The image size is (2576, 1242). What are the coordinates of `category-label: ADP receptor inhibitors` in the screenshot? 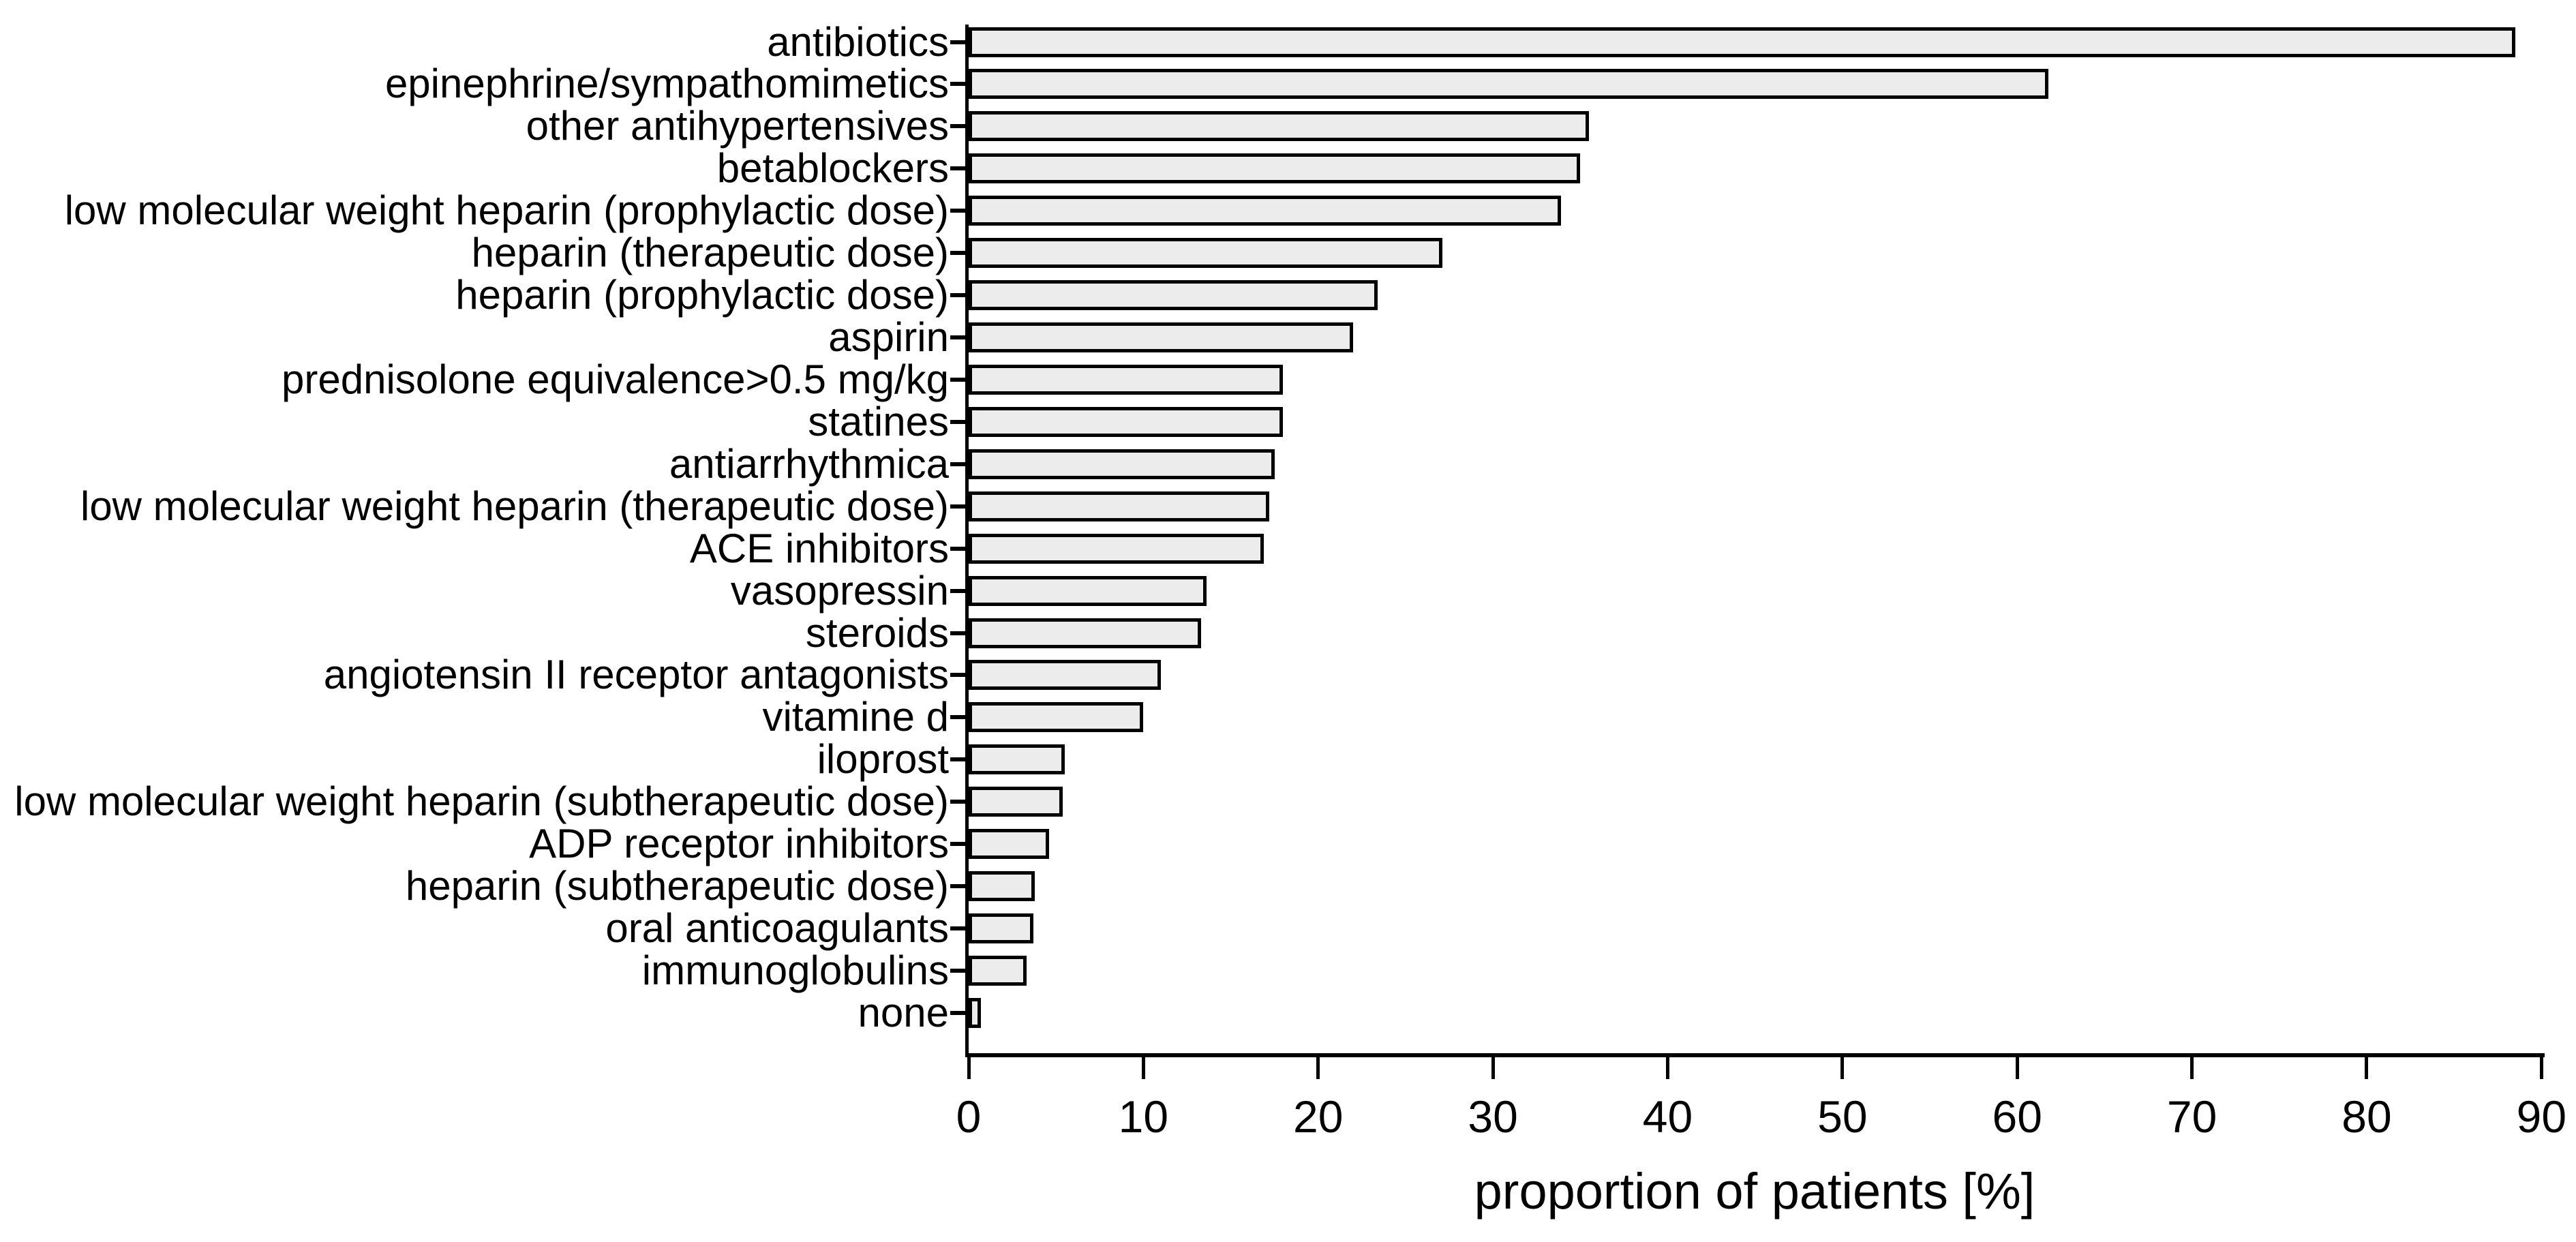 It's located at (739, 844).